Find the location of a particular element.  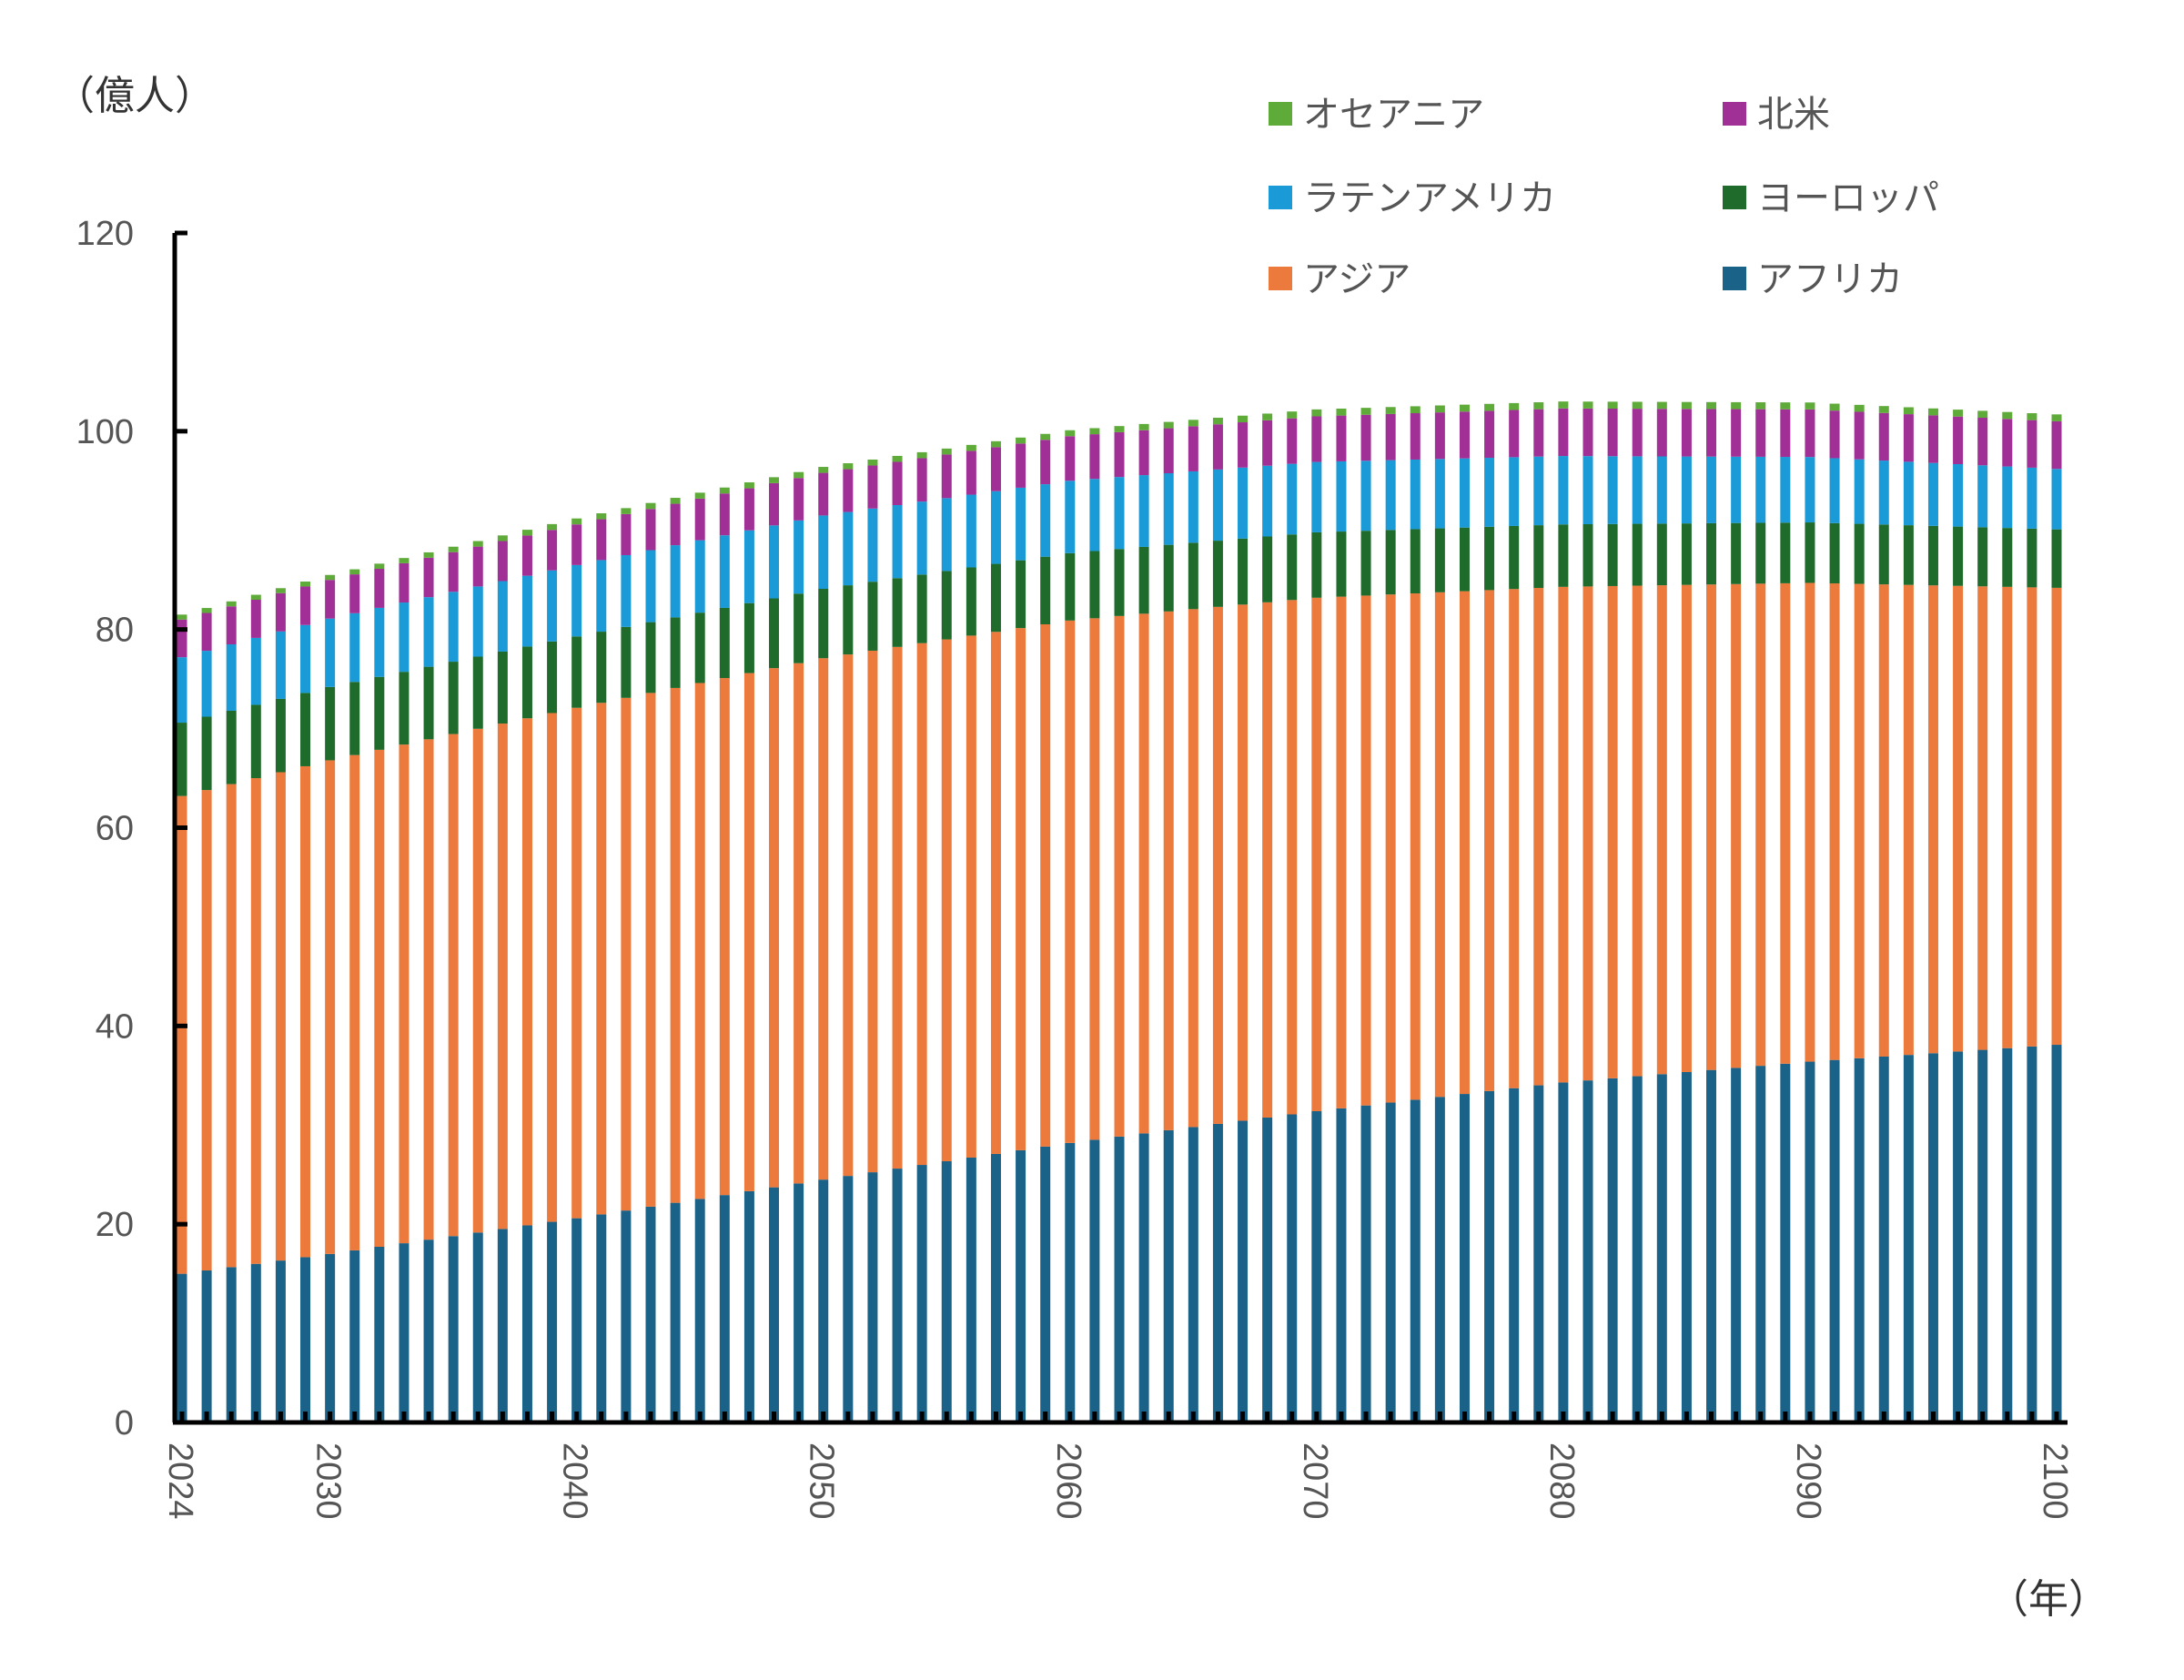

bar-segment-2100-ヨーロッパ is located at coordinates (2057, 558).